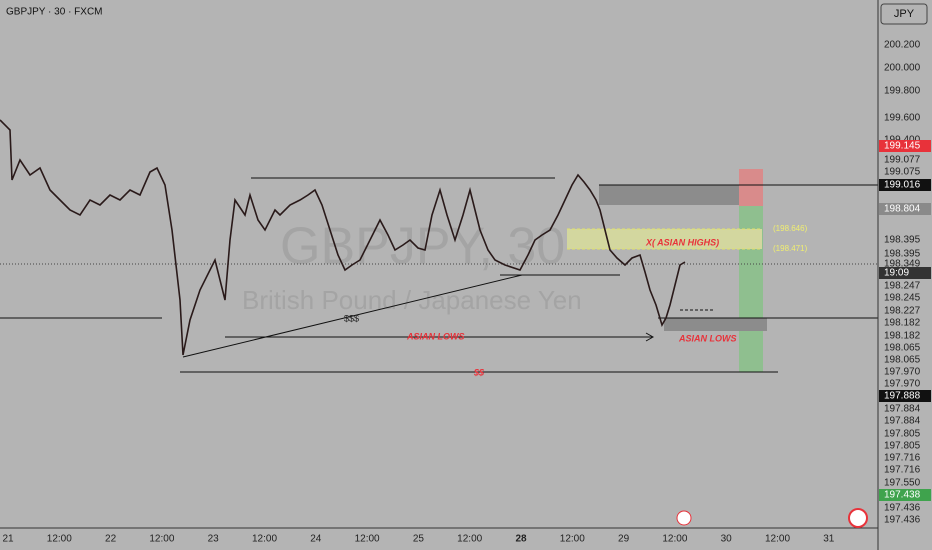 This screenshot has height=550, width=932. What do you see at coordinates (111, 539) in the screenshot?
I see `time-label: 22` at bounding box center [111, 539].